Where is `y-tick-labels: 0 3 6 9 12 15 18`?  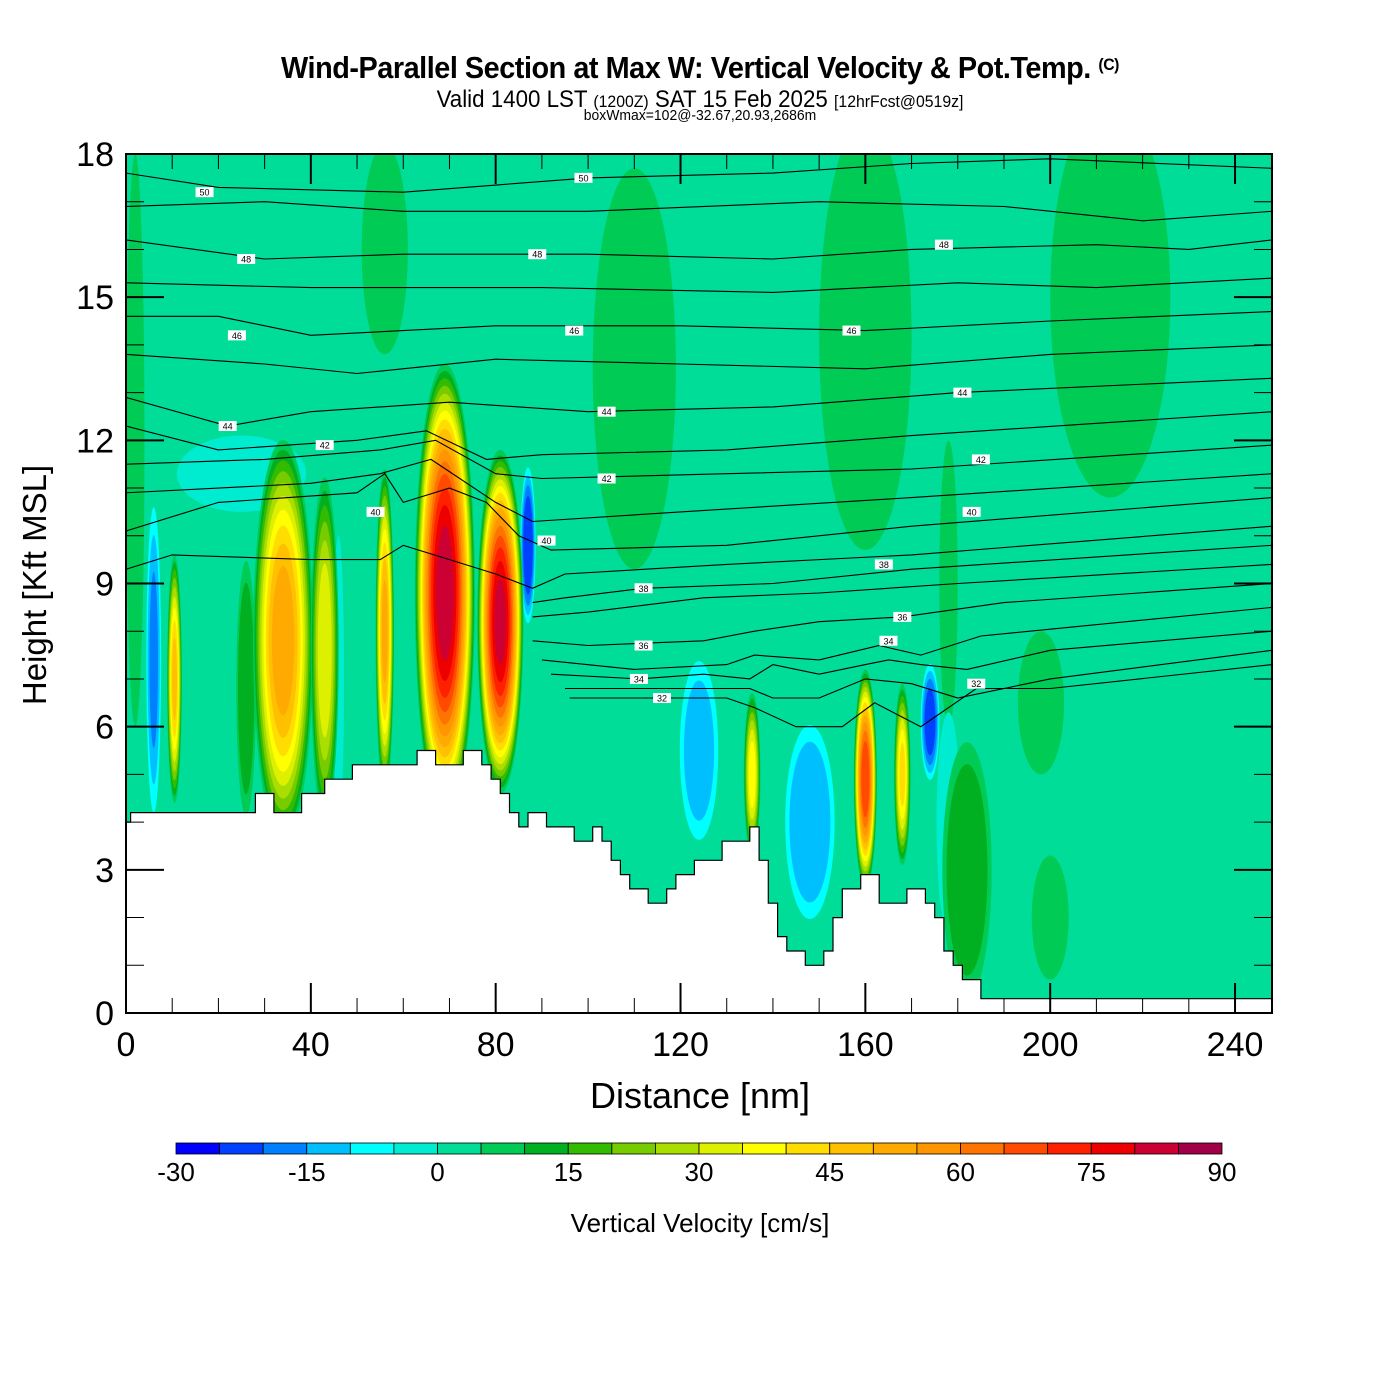
y-tick-labels: 0 3 6 9 12 15 18 is located at coordinates (95, 584).